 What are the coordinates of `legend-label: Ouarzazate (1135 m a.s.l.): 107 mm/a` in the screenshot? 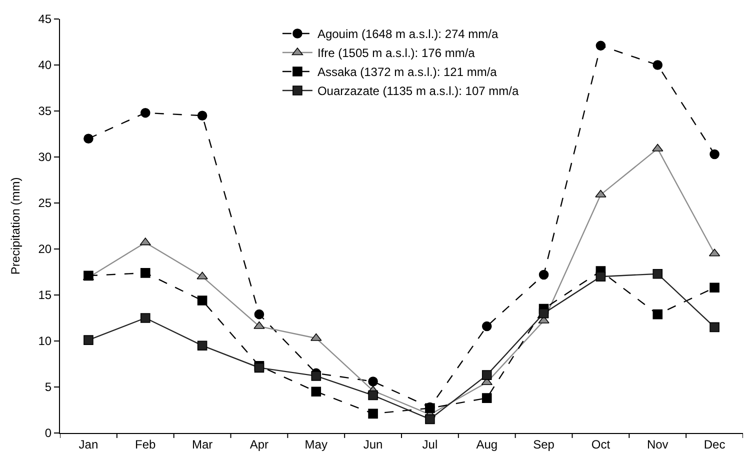 It's located at (418, 91).